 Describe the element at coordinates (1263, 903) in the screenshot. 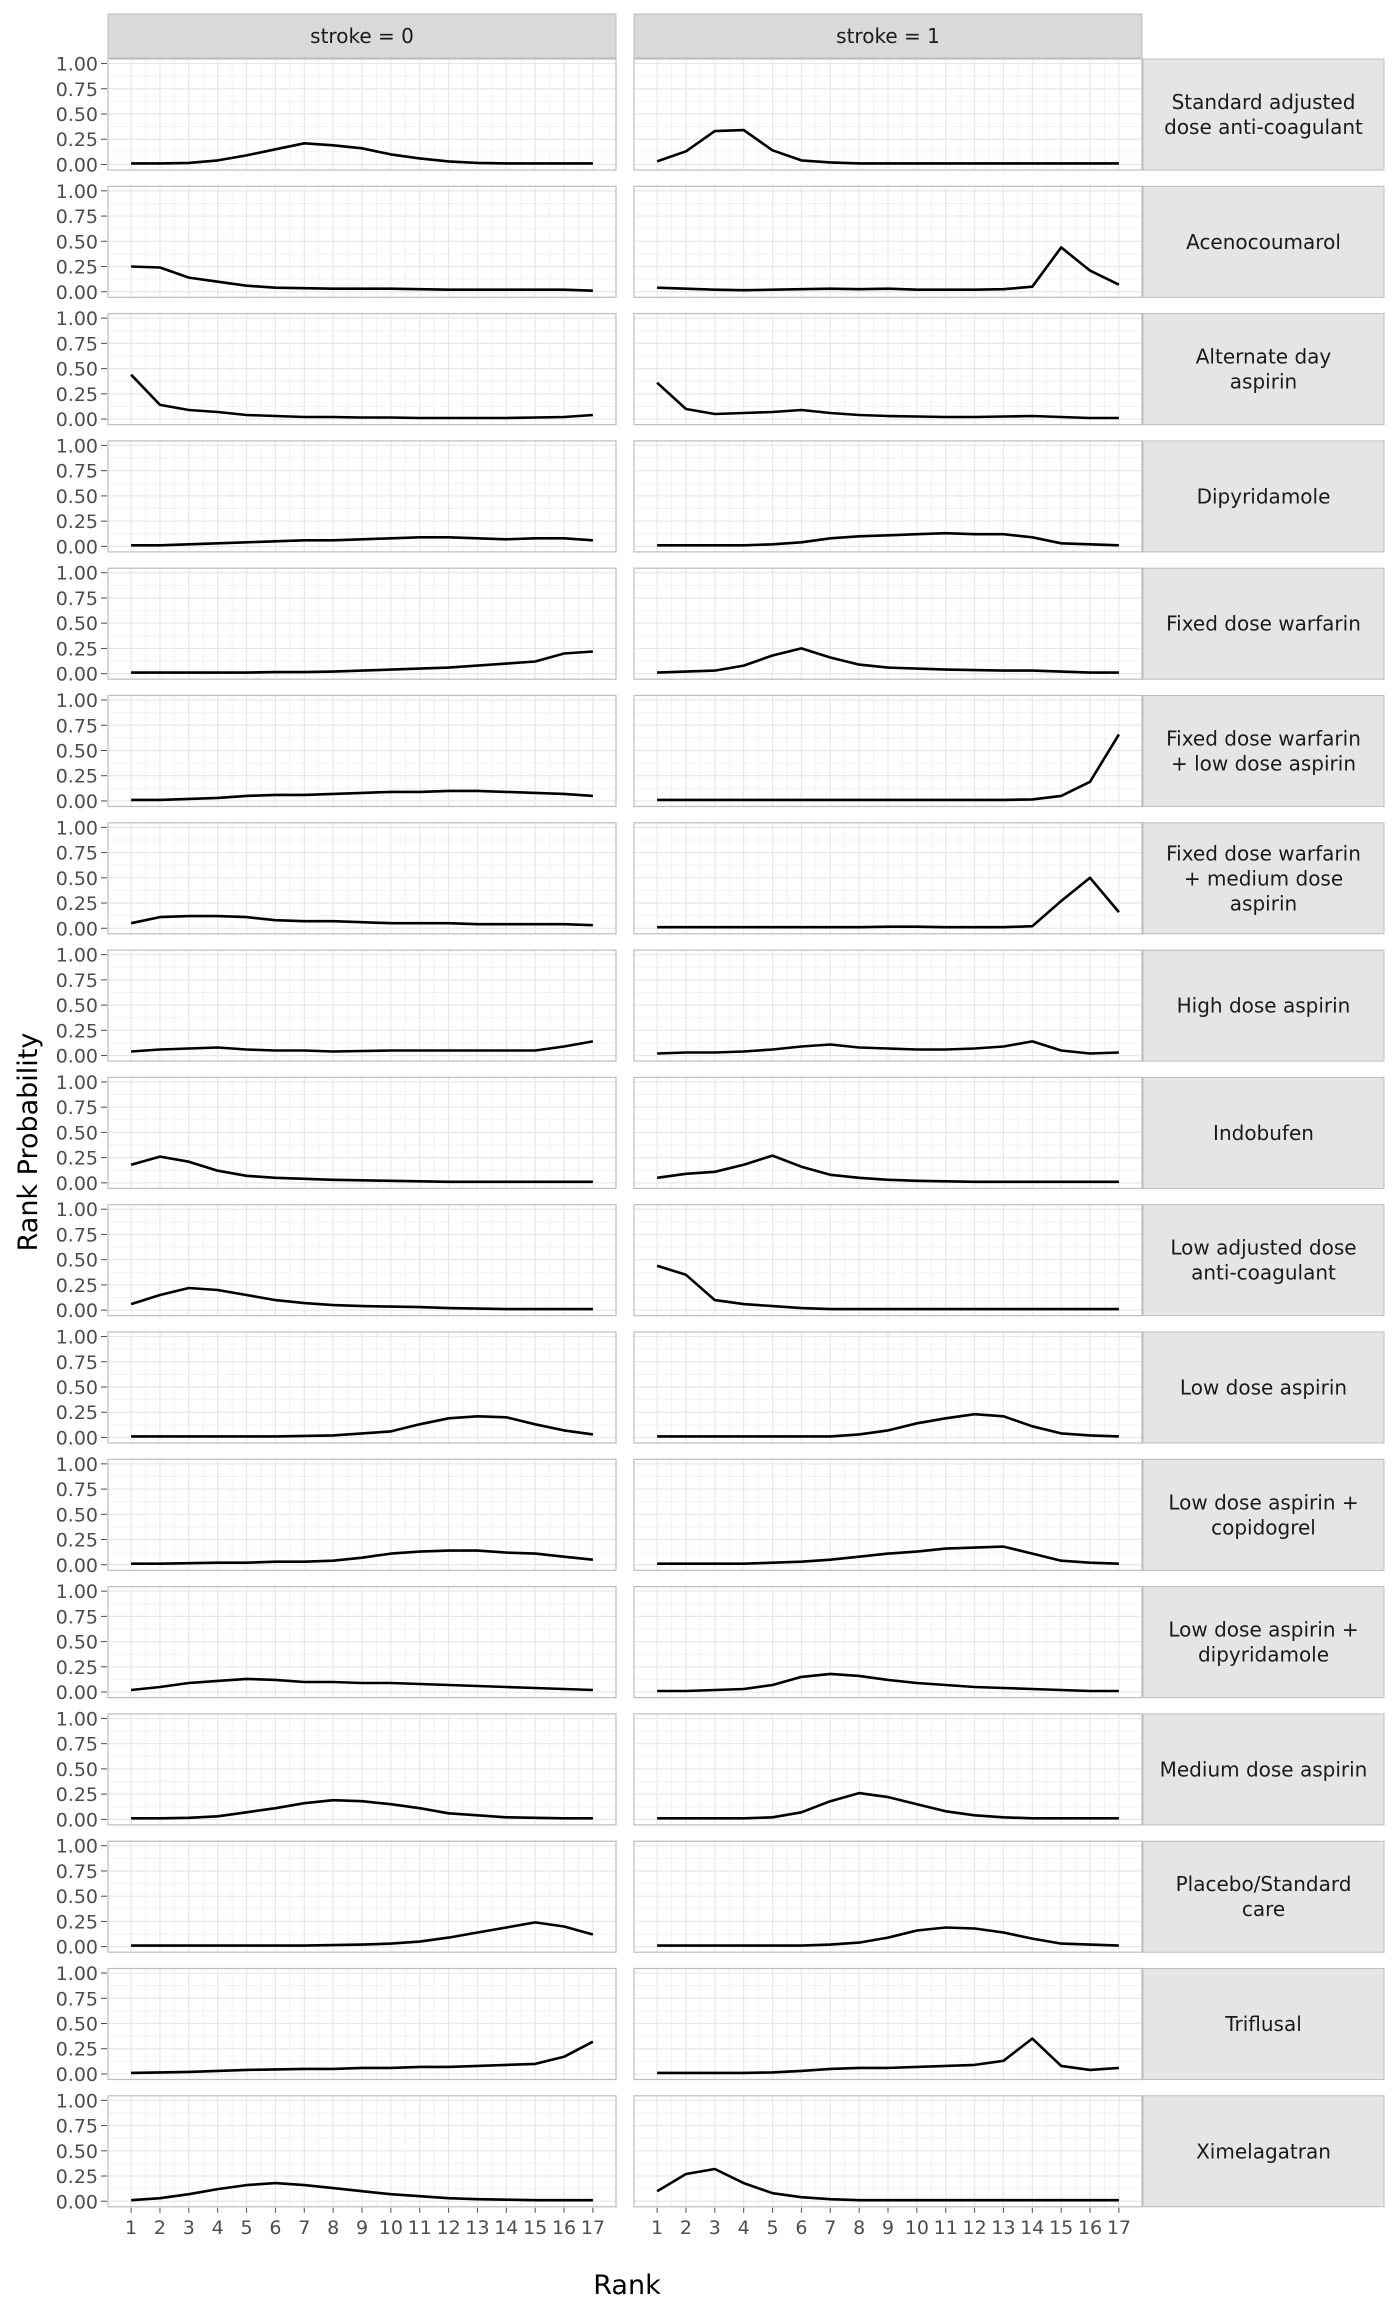

I see `row-strip-label: aspirin` at that location.